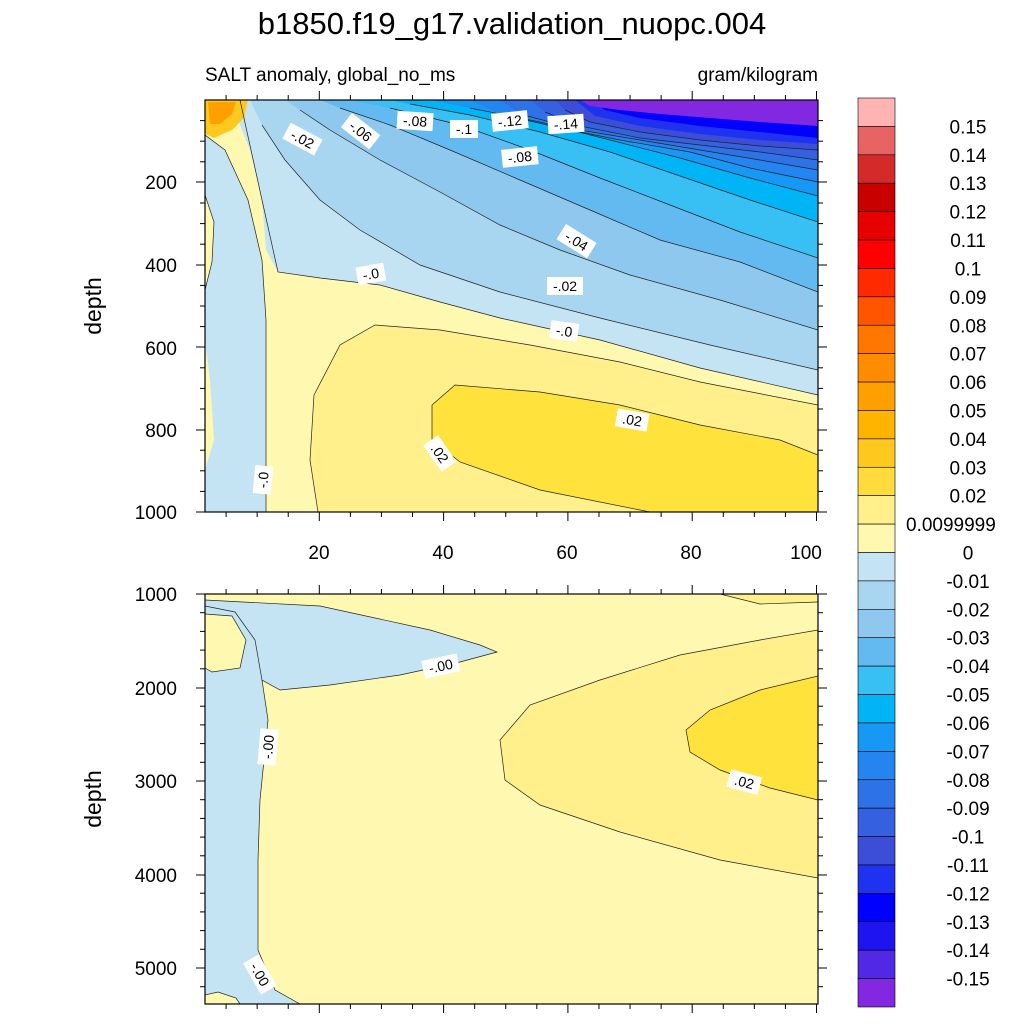  I want to click on x-tick-label: 20, so click(318, 553).